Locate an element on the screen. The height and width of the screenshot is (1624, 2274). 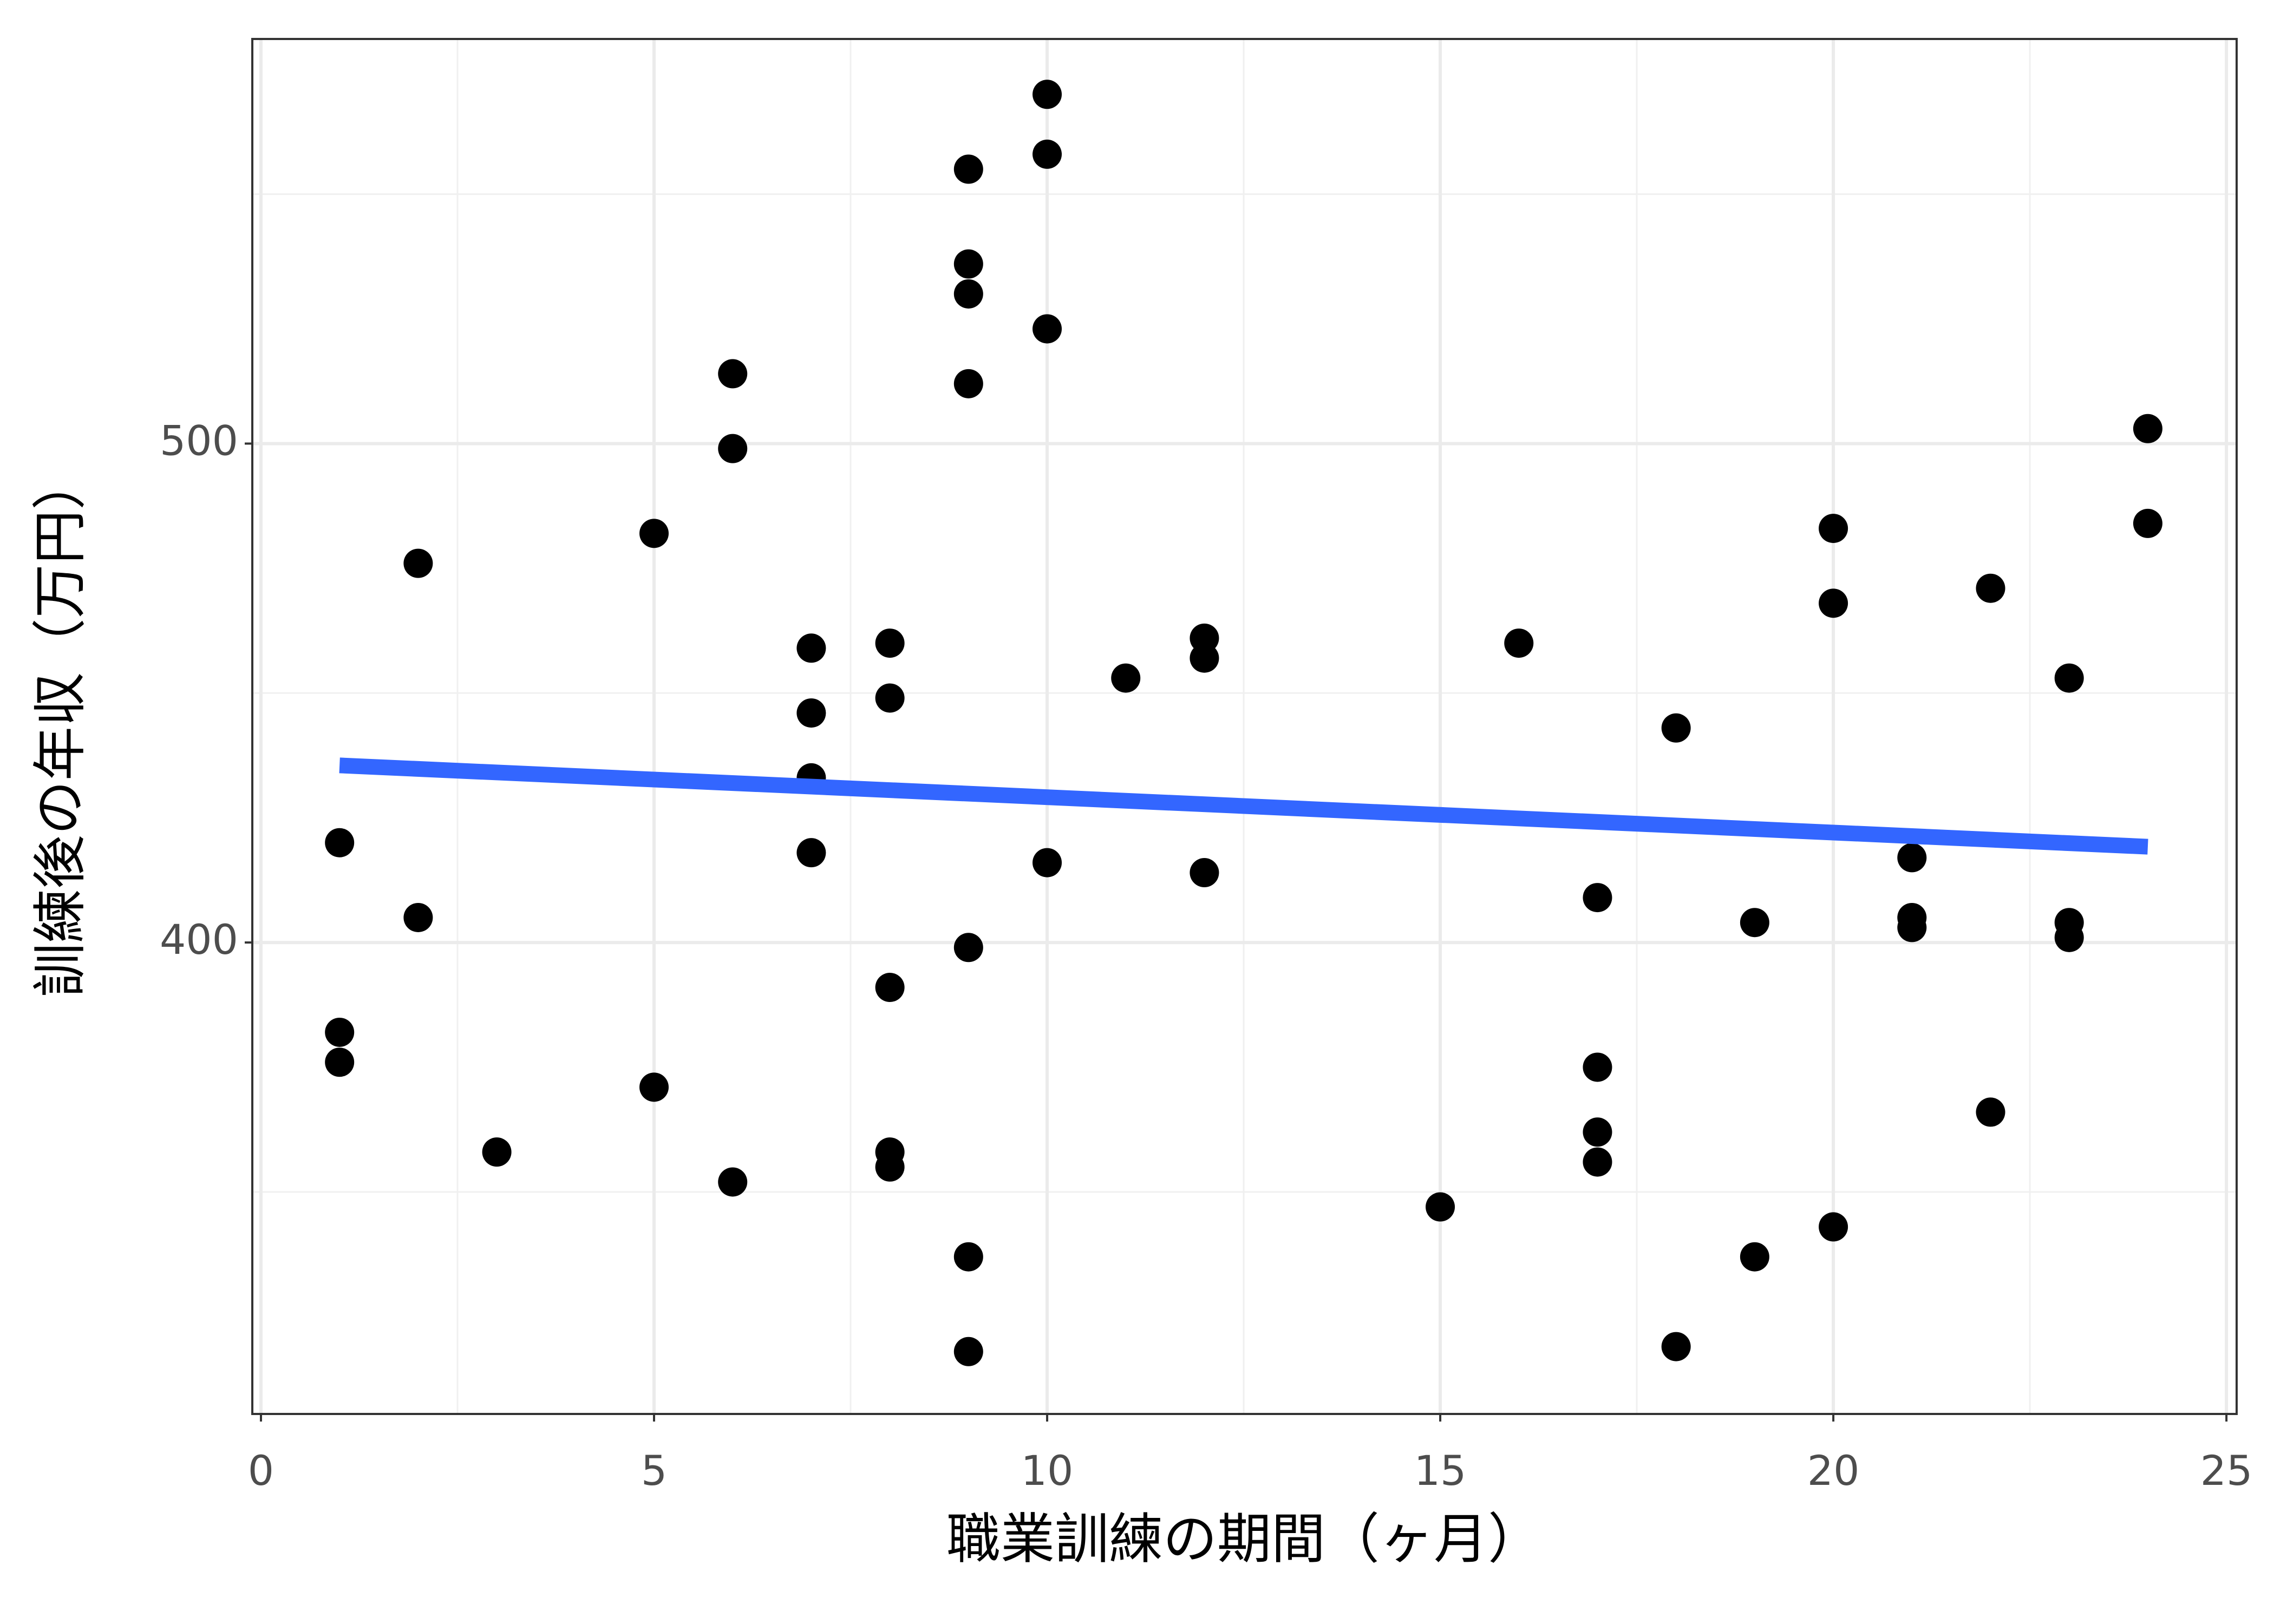
x-tick-label: 25 is located at coordinates (2226, 1471).